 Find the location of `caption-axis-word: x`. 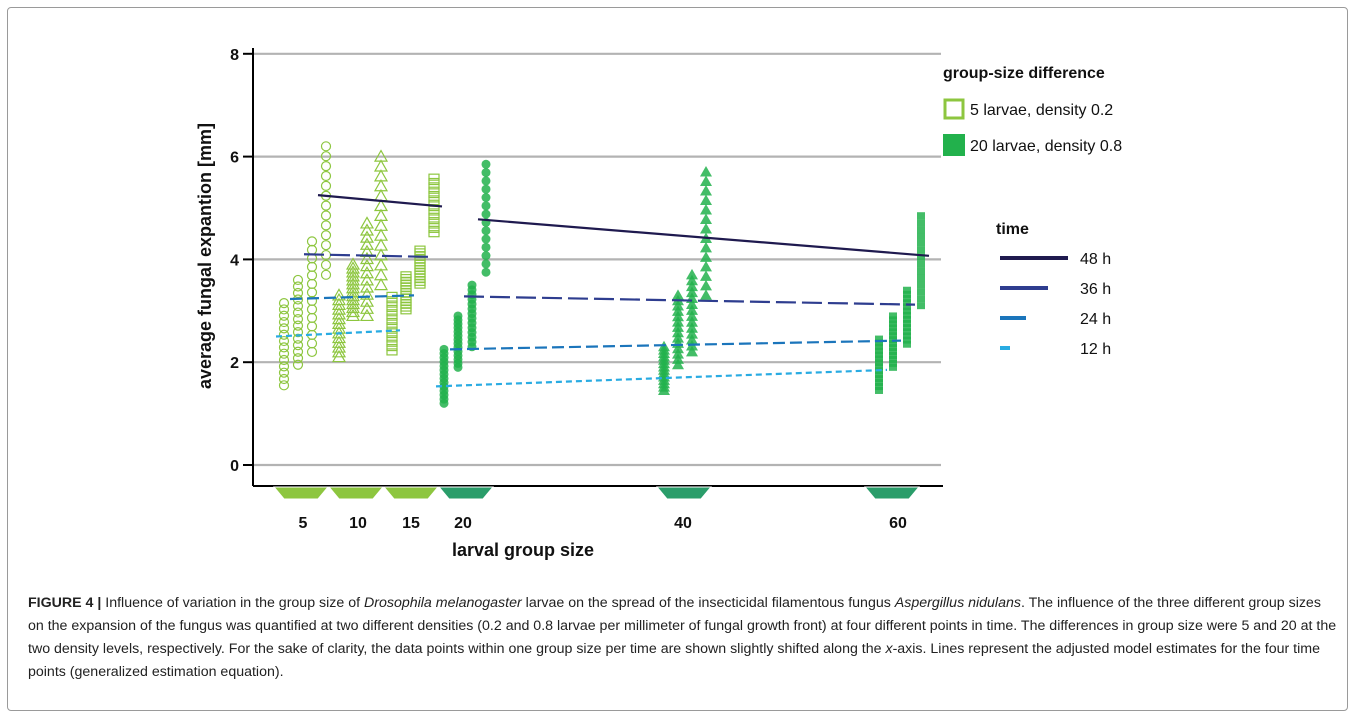

caption-axis-word: x is located at coordinates (889, 649).